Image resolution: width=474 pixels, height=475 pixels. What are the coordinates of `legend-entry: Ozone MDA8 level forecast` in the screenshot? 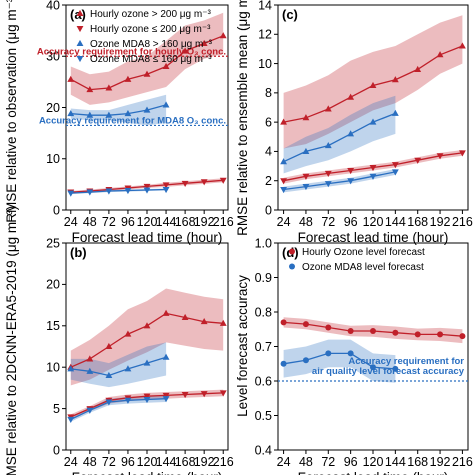 It's located at (363, 267).